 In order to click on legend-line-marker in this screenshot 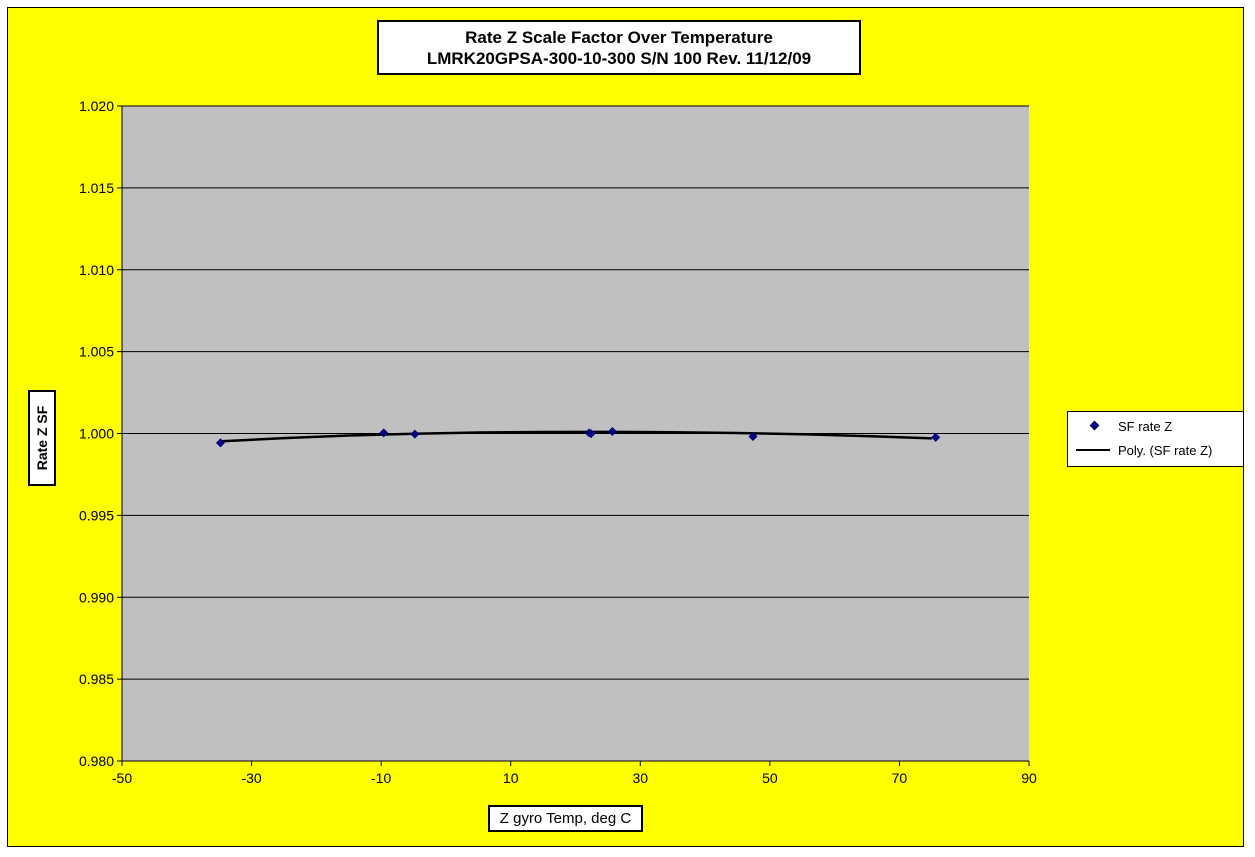, I will do `click(1093, 450)`.